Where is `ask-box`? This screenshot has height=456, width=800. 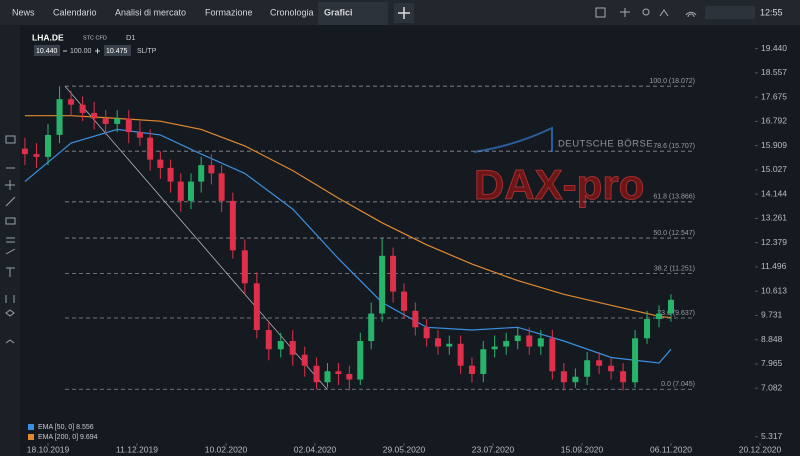
ask-box is located at coordinates (117, 50).